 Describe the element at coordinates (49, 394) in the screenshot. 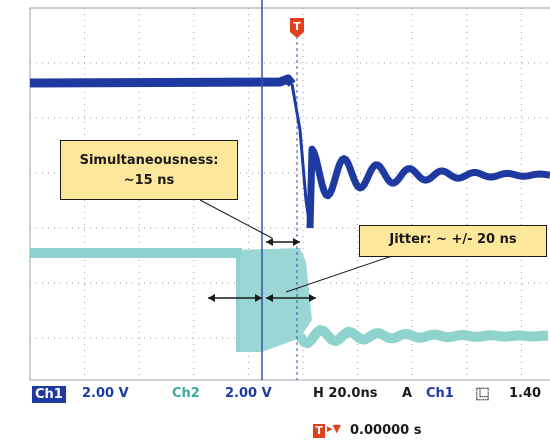

I see `ch1-badge: Ch1` at that location.